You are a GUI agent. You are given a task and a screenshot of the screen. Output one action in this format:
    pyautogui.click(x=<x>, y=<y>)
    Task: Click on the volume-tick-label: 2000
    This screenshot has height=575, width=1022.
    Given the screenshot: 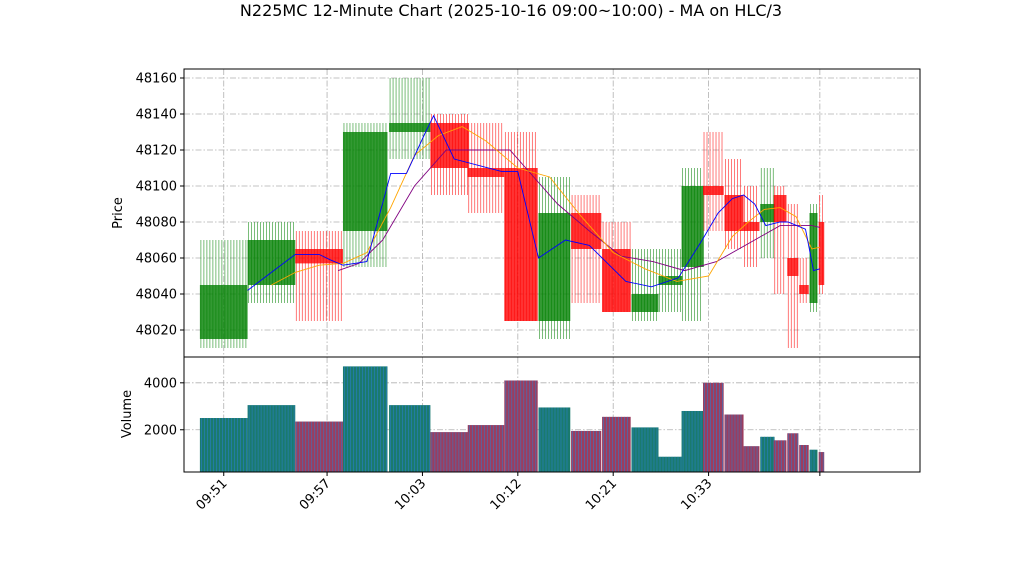 What is the action you would take?
    pyautogui.click(x=160, y=430)
    